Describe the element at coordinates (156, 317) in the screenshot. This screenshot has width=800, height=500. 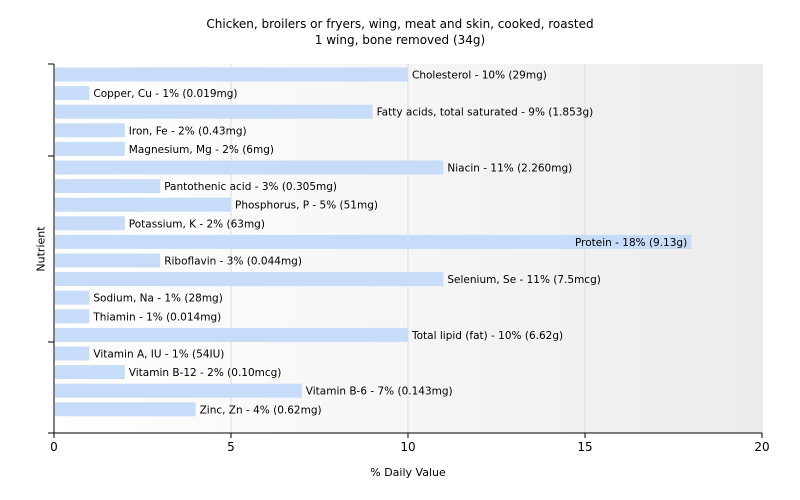
I see `bar-data-label: Thiamin - 1% (0.014mg)` at that location.